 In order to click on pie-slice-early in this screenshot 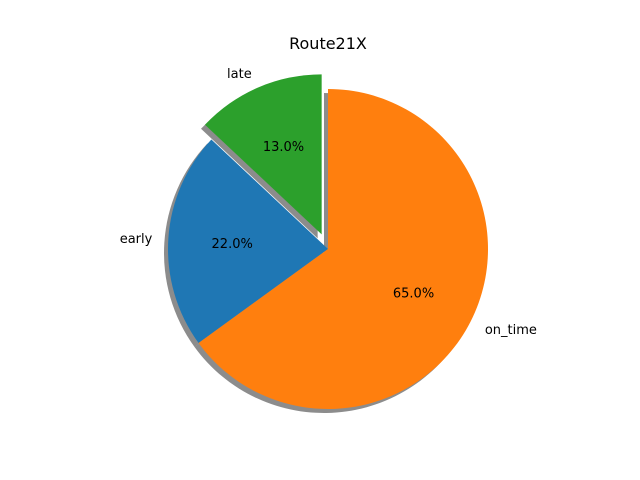, I will do `click(248, 241)`.